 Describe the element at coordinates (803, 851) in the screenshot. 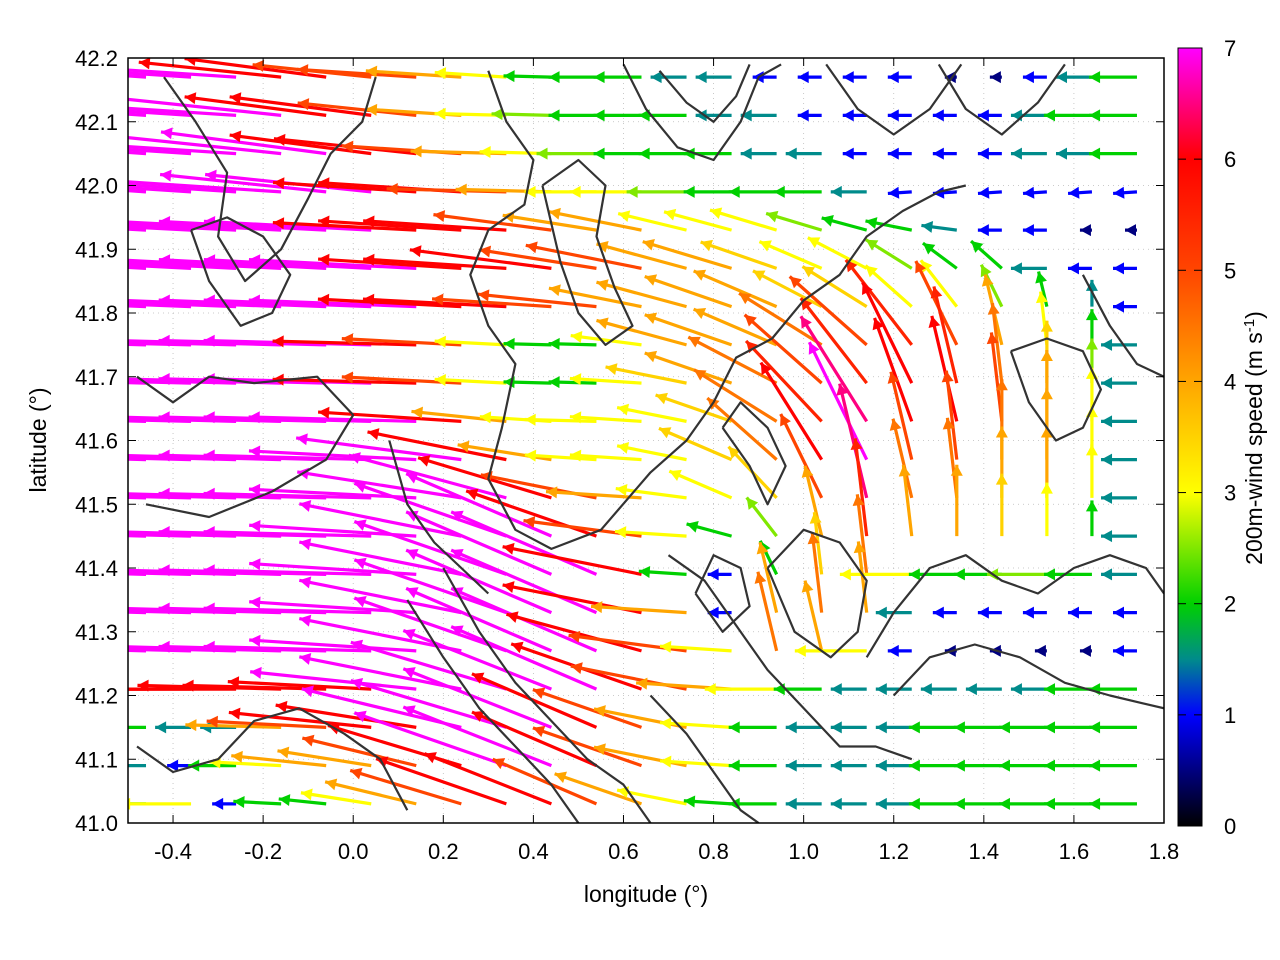

I see `x-tick-label: 1.0` at that location.